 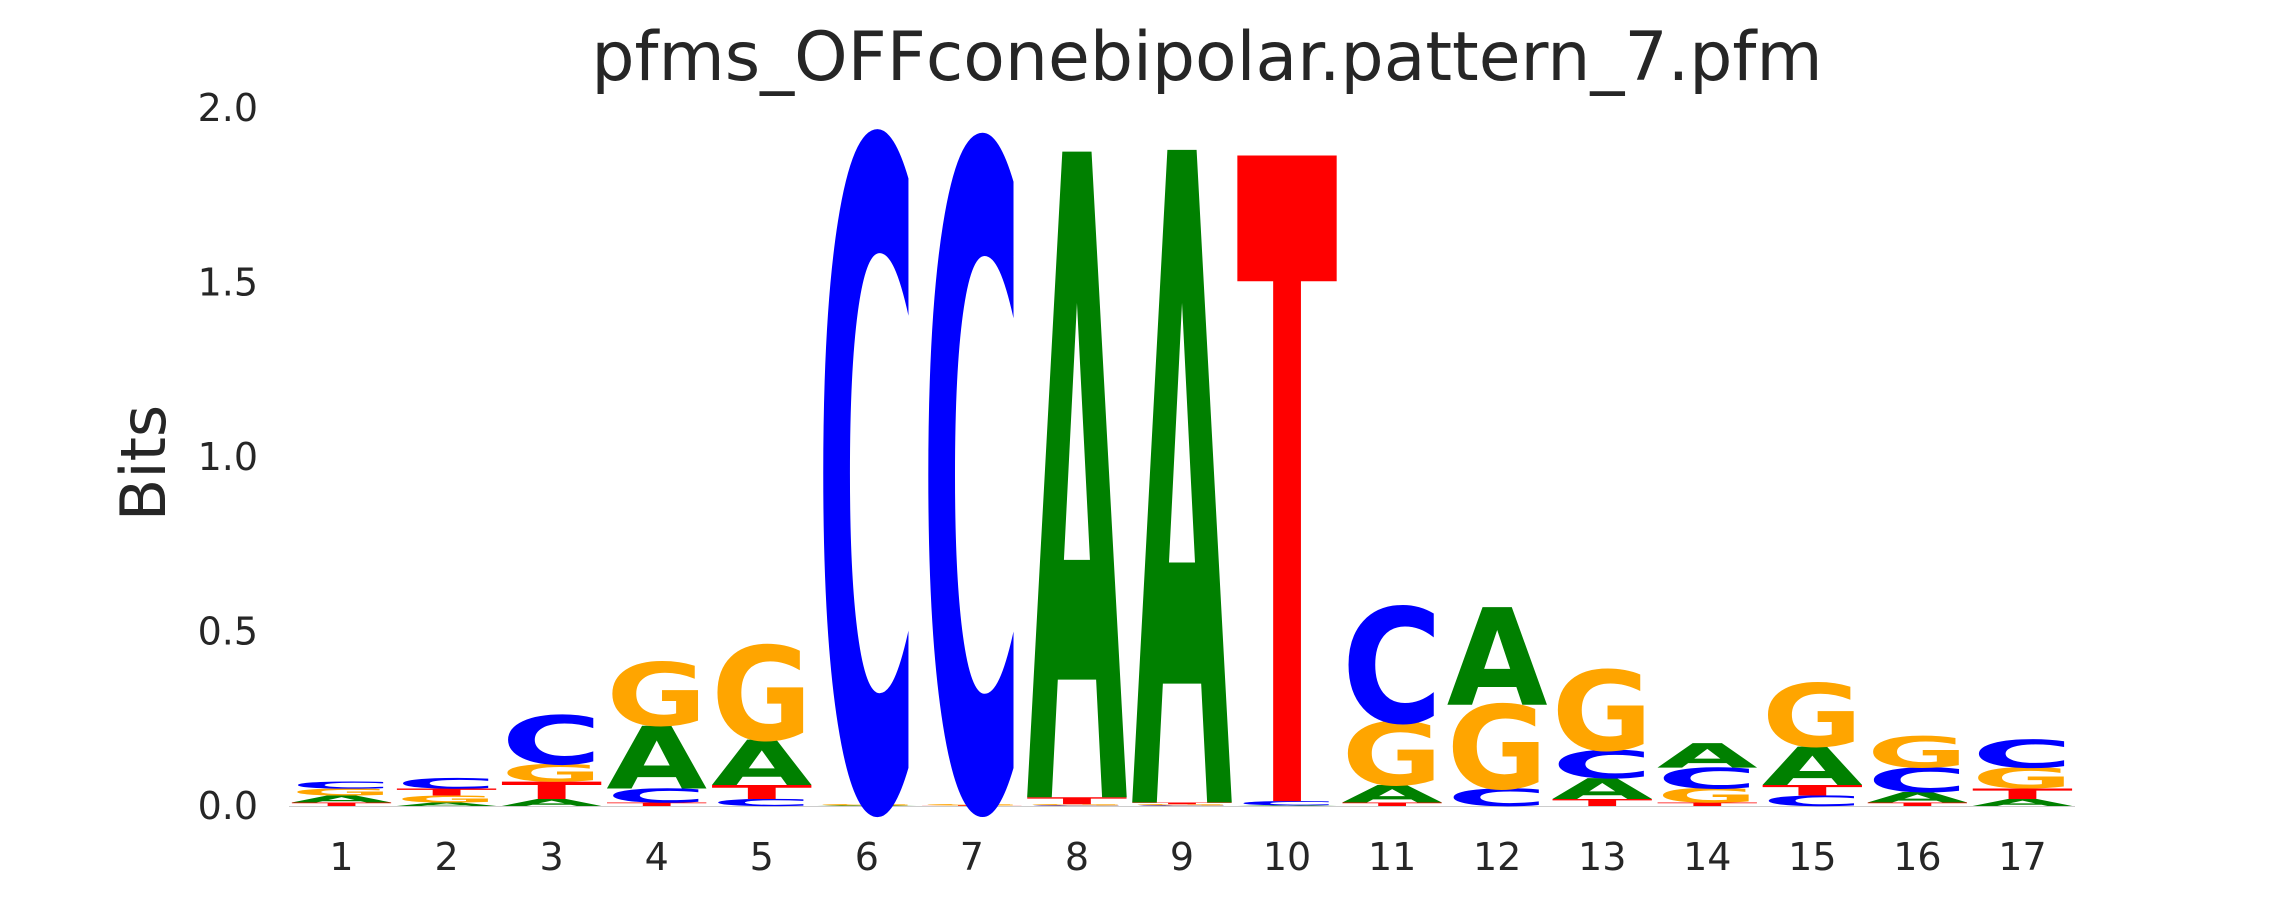 I want to click on x-tick-label: 9, so click(x=1182, y=857).